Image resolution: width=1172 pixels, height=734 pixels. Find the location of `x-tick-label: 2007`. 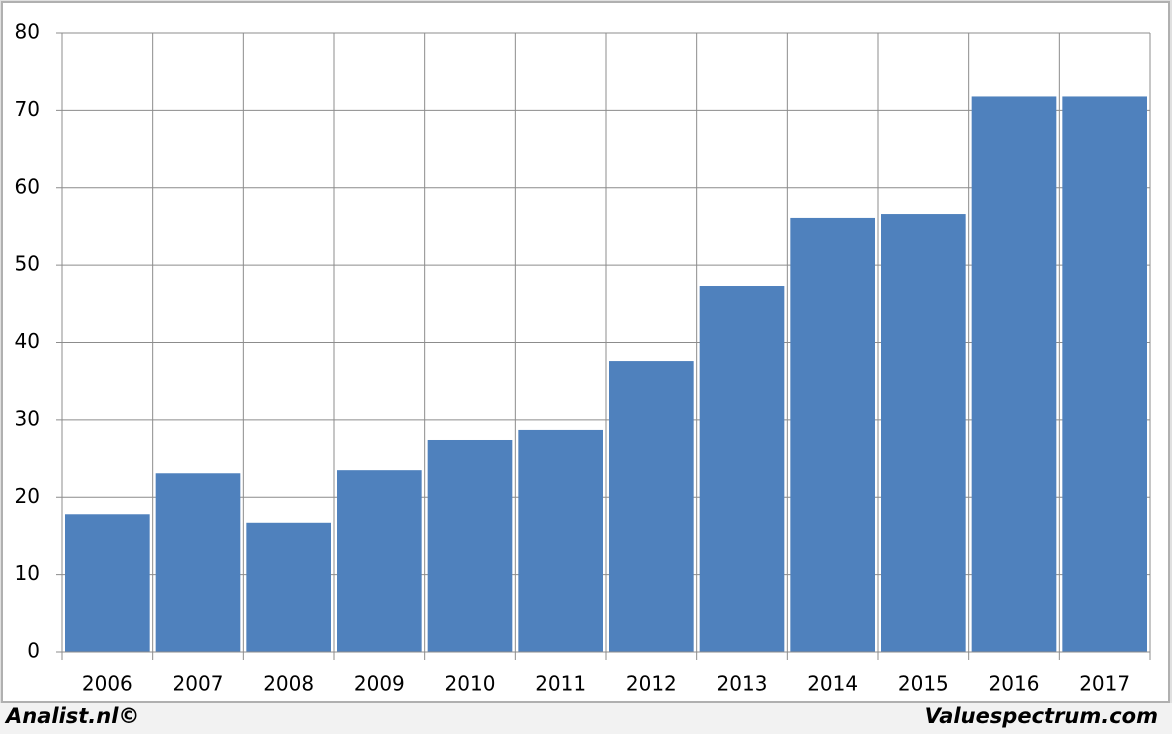

x-tick-label: 2007 is located at coordinates (198, 684).